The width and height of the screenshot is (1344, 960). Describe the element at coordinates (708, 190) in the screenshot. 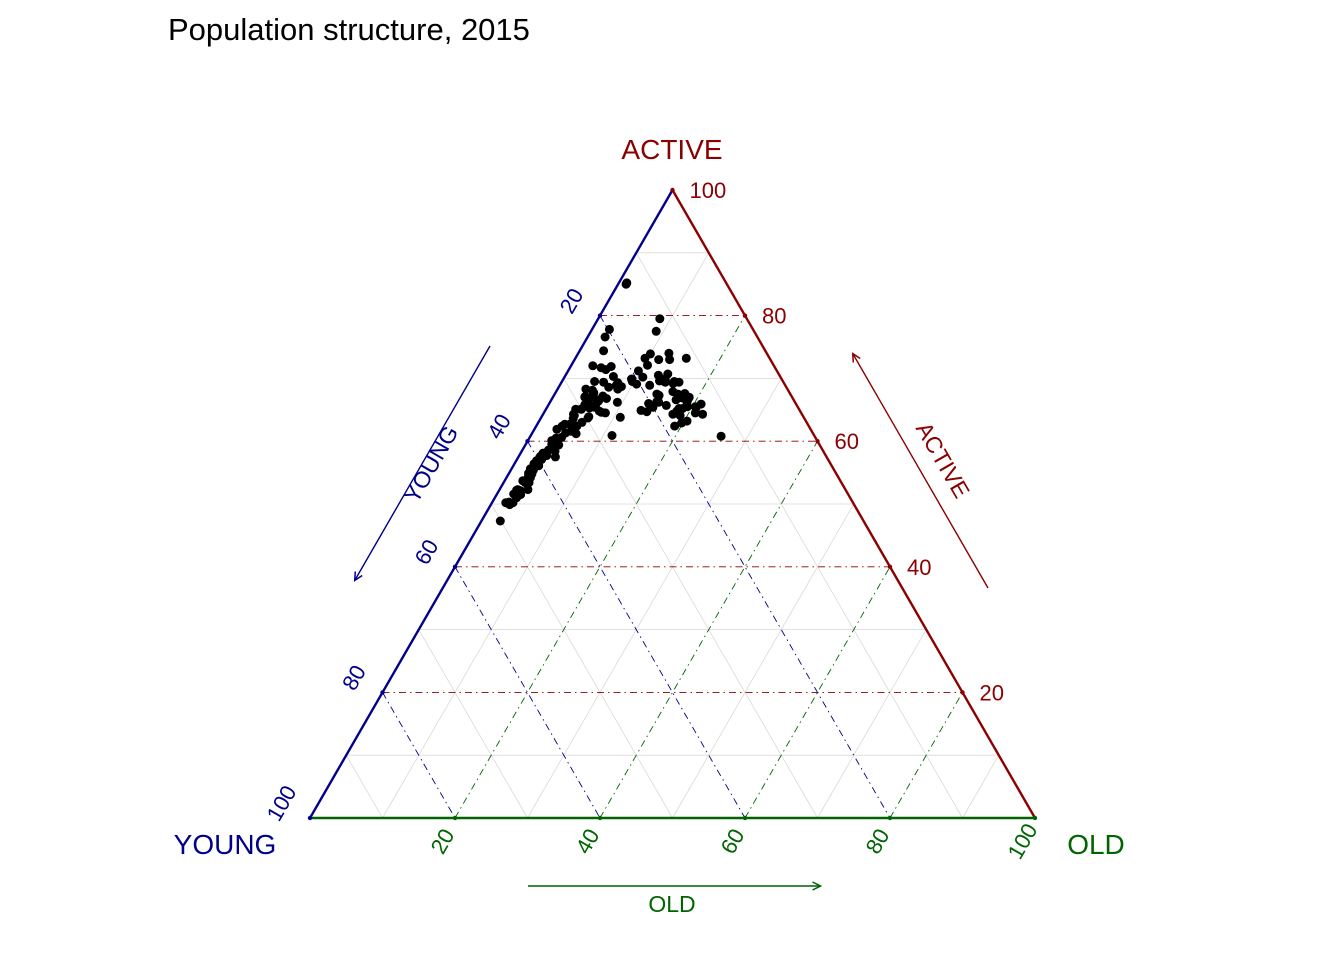

I see `tick-label-active-100: 100` at that location.